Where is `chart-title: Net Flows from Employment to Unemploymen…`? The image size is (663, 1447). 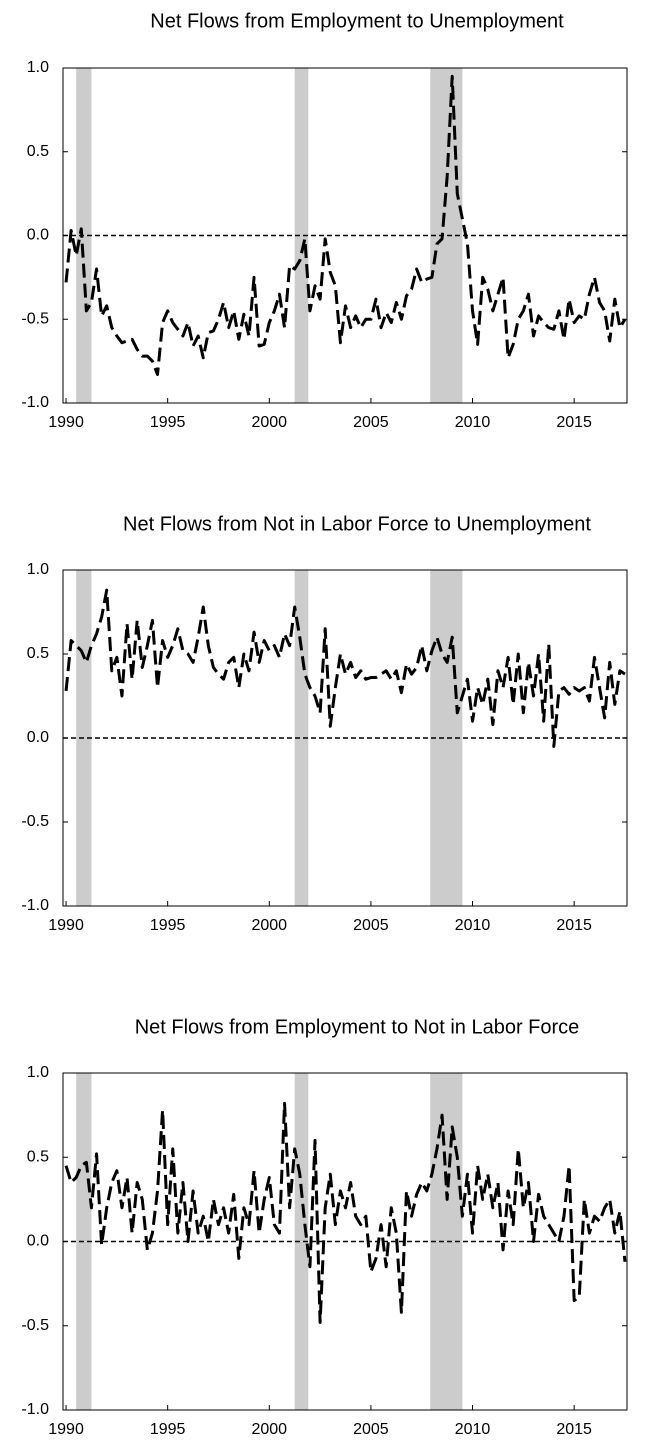 chart-title: Net Flows from Employment to Unemploymen… is located at coordinates (357, 21).